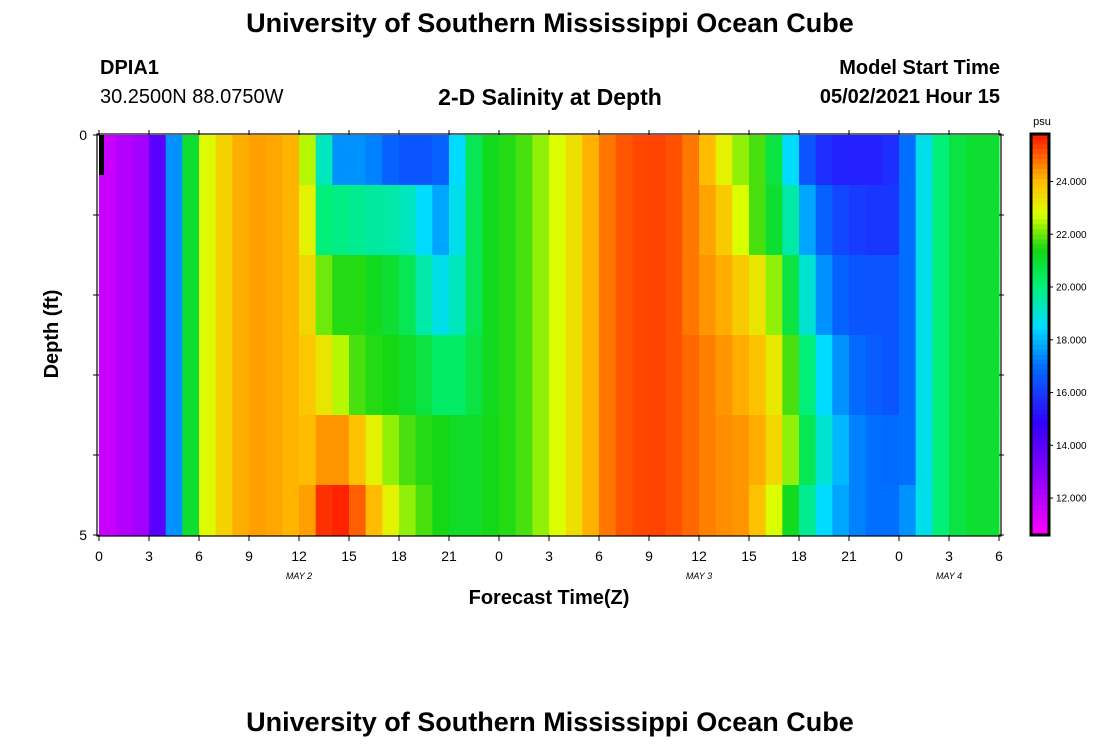  I want to click on x-axis-label: Forecast Time(Z), so click(549, 598).